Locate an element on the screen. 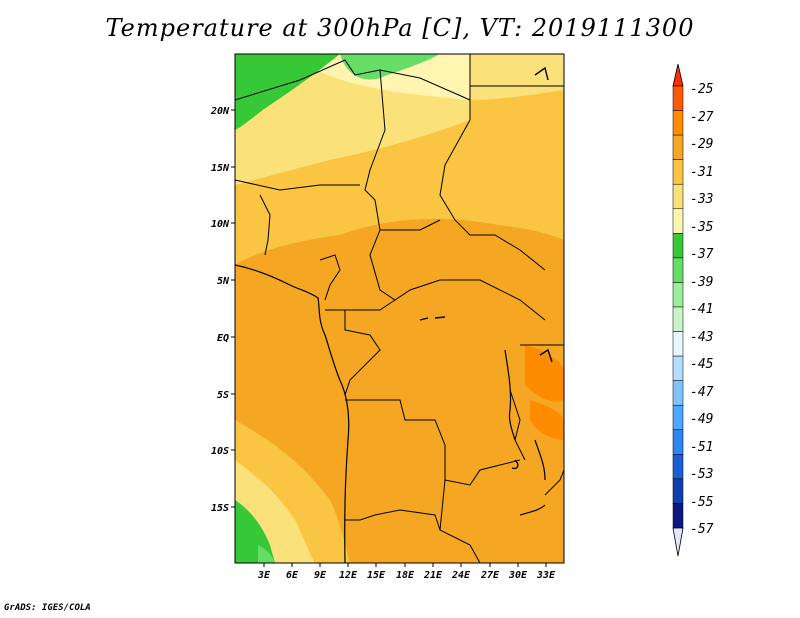  colorbar is located at coordinates (678, 310).